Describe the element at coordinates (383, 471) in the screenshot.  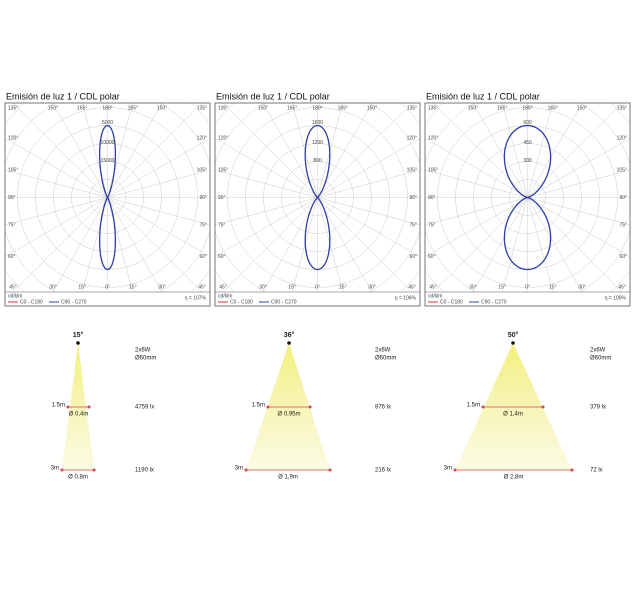
I see `lux-label: 216 lx` at that location.